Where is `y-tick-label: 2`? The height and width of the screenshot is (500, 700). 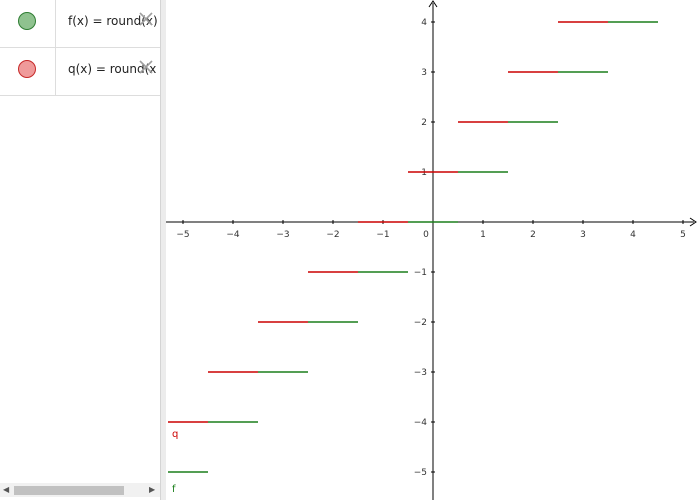 y-tick-label: 2 is located at coordinates (424, 123).